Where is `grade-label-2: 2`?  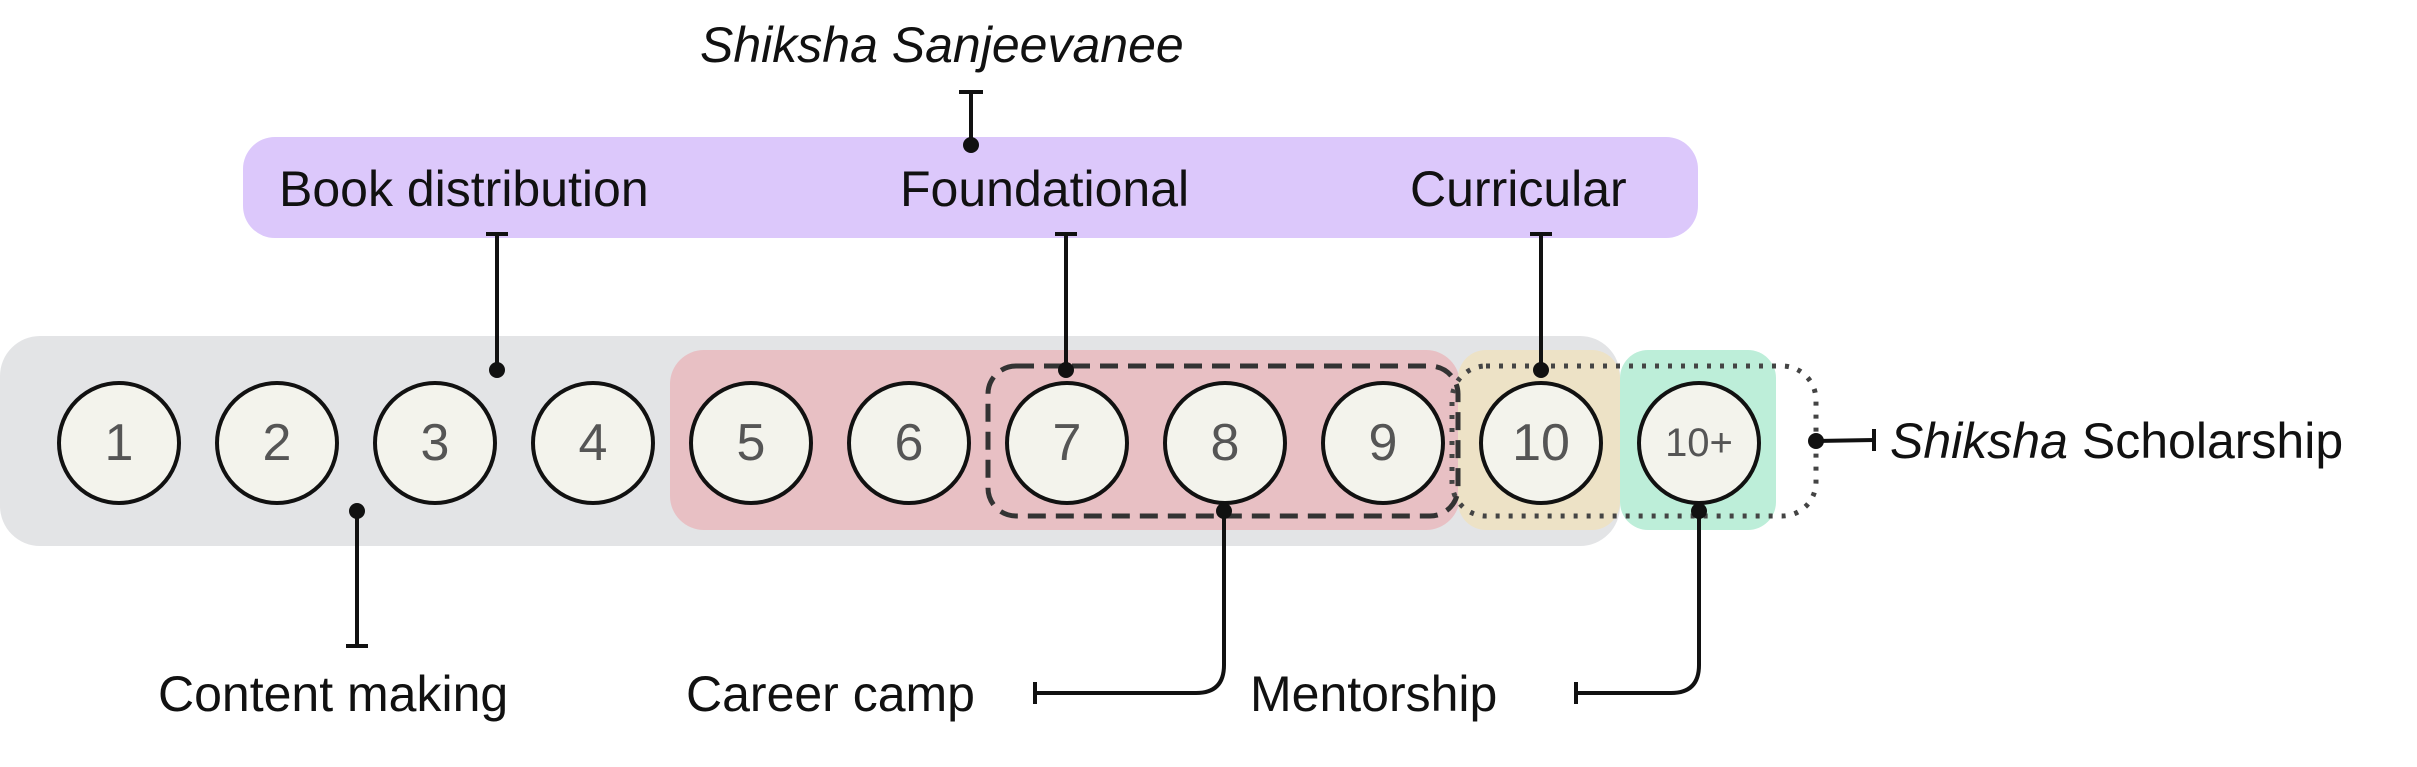 grade-label-2: 2 is located at coordinates (277, 443).